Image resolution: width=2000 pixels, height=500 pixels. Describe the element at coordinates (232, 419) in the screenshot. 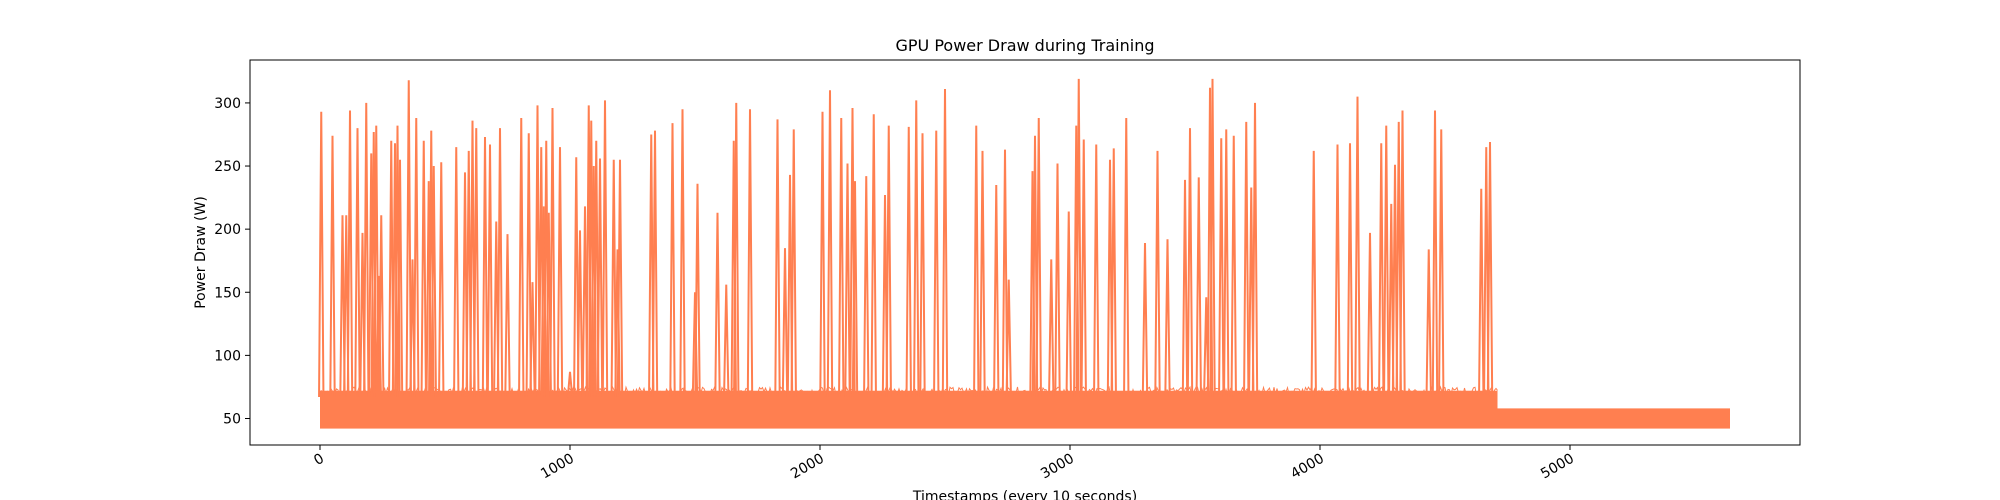

I see `y-tick-label-50: 50` at that location.